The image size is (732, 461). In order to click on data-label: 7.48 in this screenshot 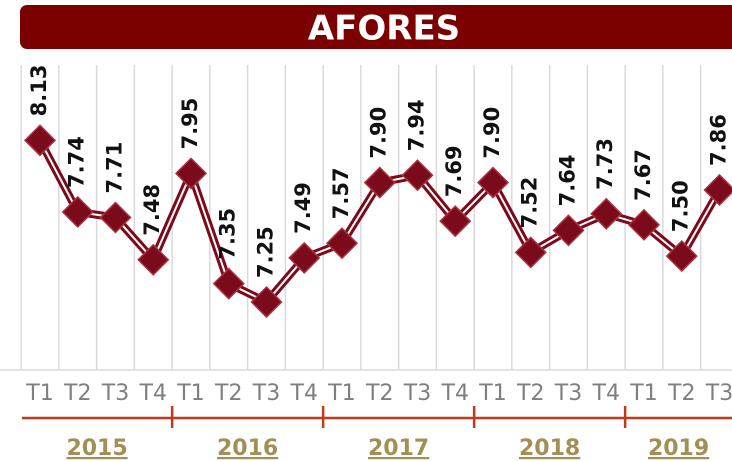, I will do `click(152, 210)`.